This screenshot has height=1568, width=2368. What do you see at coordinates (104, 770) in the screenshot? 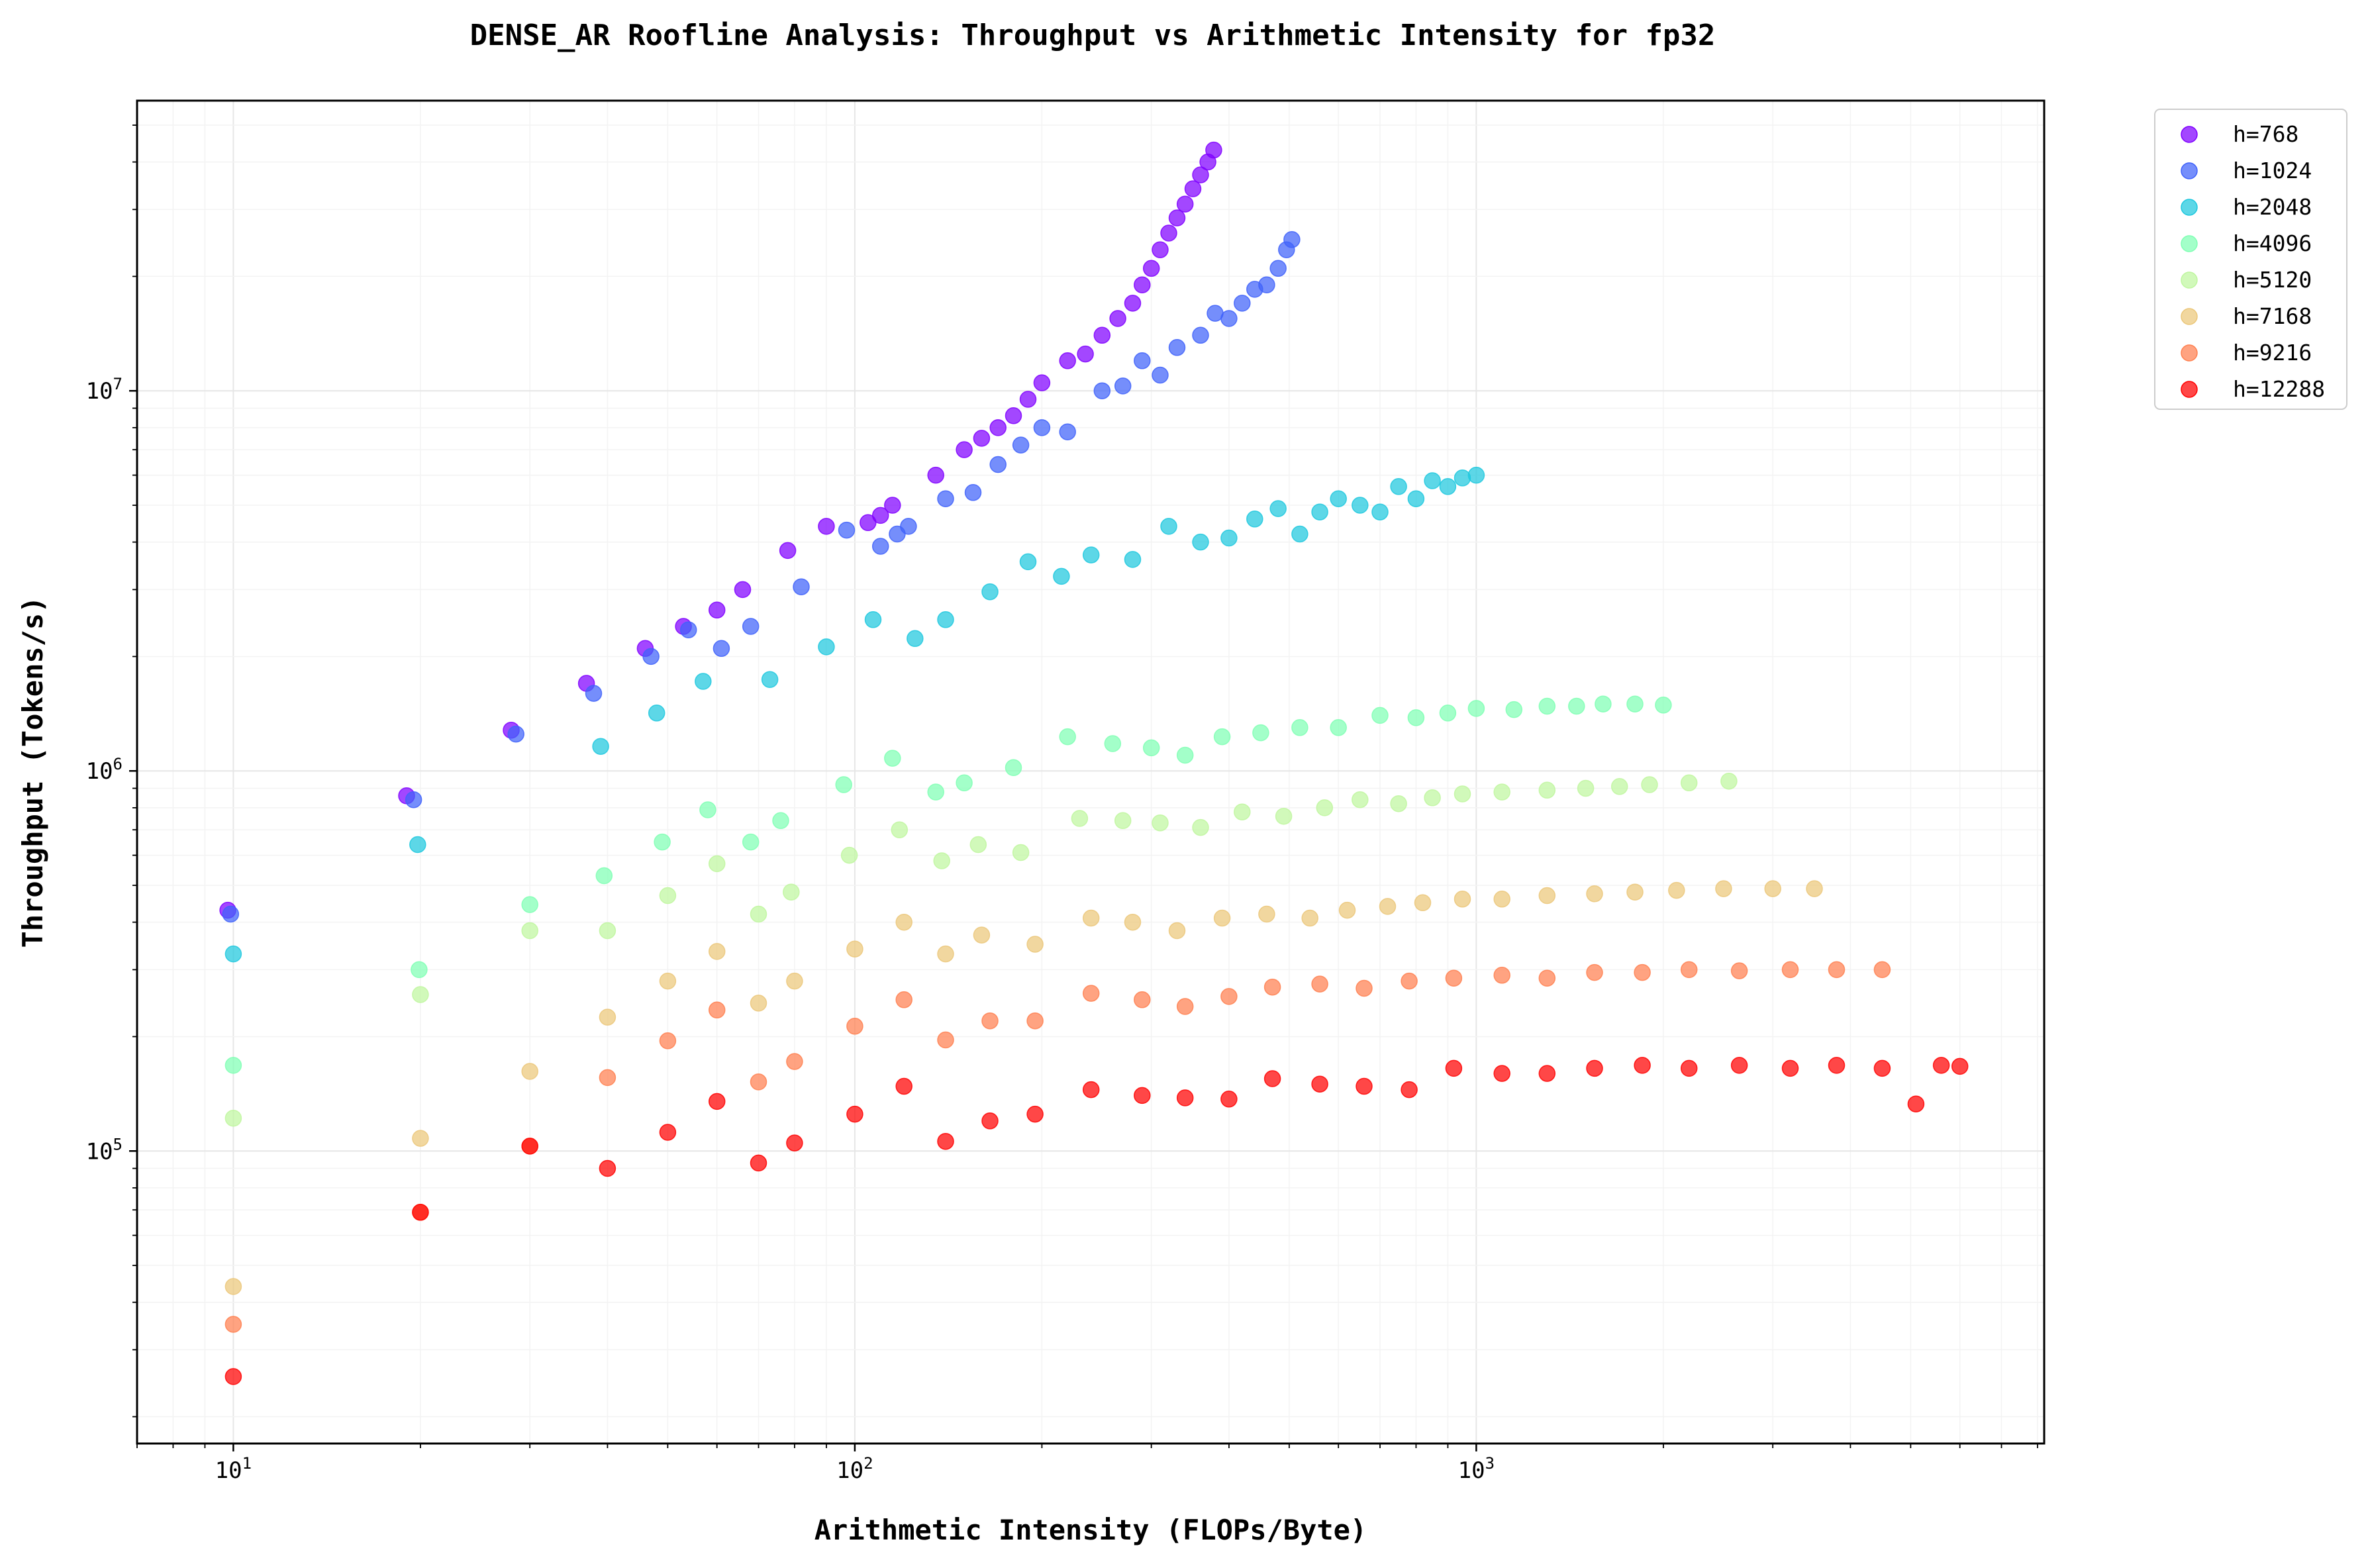
I see `y-tick-label: 10⁶` at bounding box center [104, 770].